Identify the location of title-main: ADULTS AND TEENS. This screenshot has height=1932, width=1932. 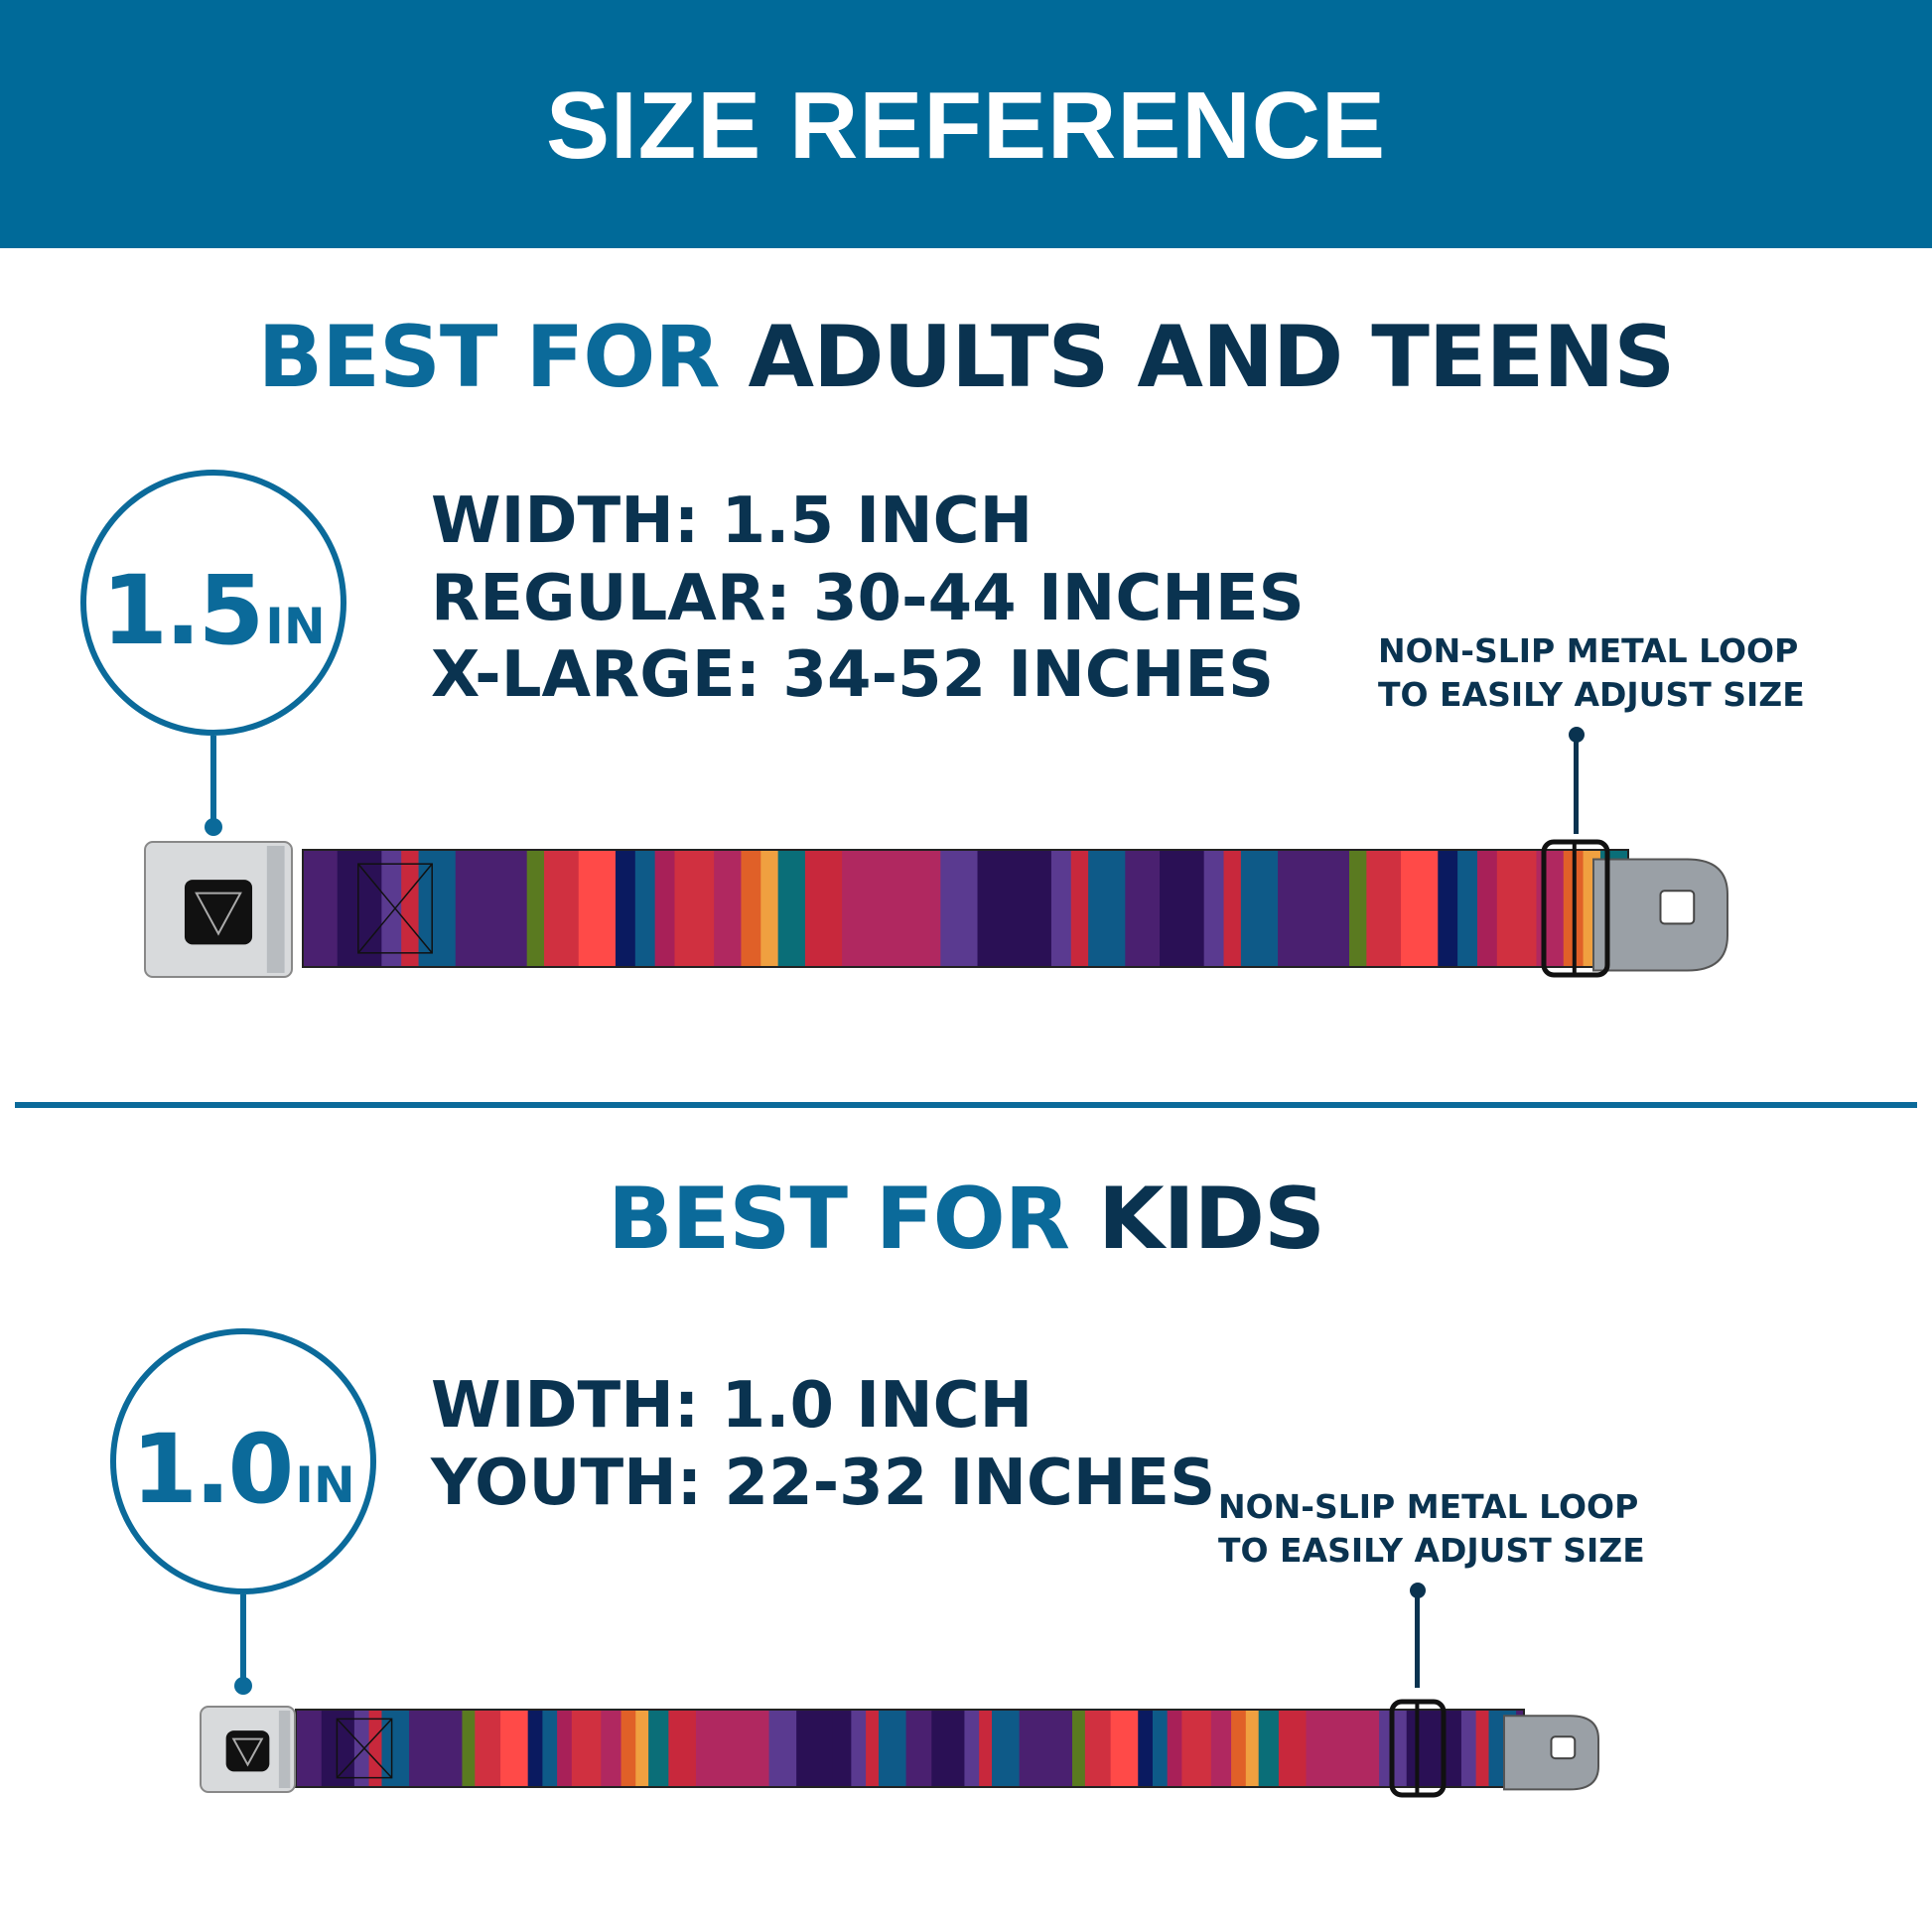
(1212, 357).